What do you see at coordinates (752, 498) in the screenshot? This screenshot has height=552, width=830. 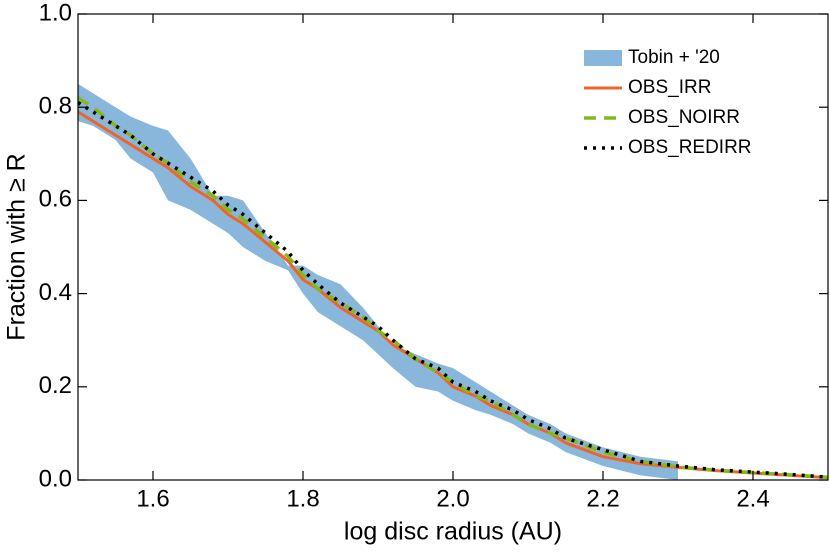 I see `x-tick-label: 2.4` at bounding box center [752, 498].